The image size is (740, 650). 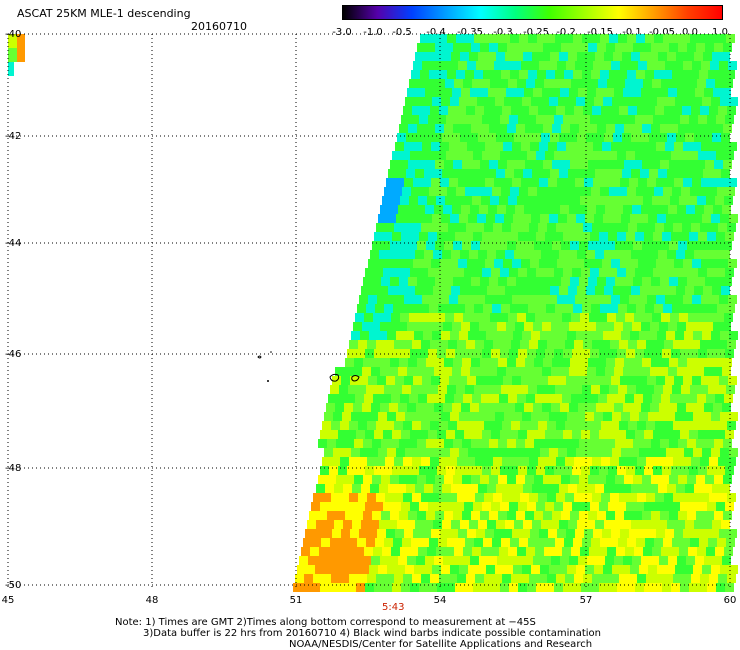 I want to click on lon-label: 48, so click(x=152, y=600).